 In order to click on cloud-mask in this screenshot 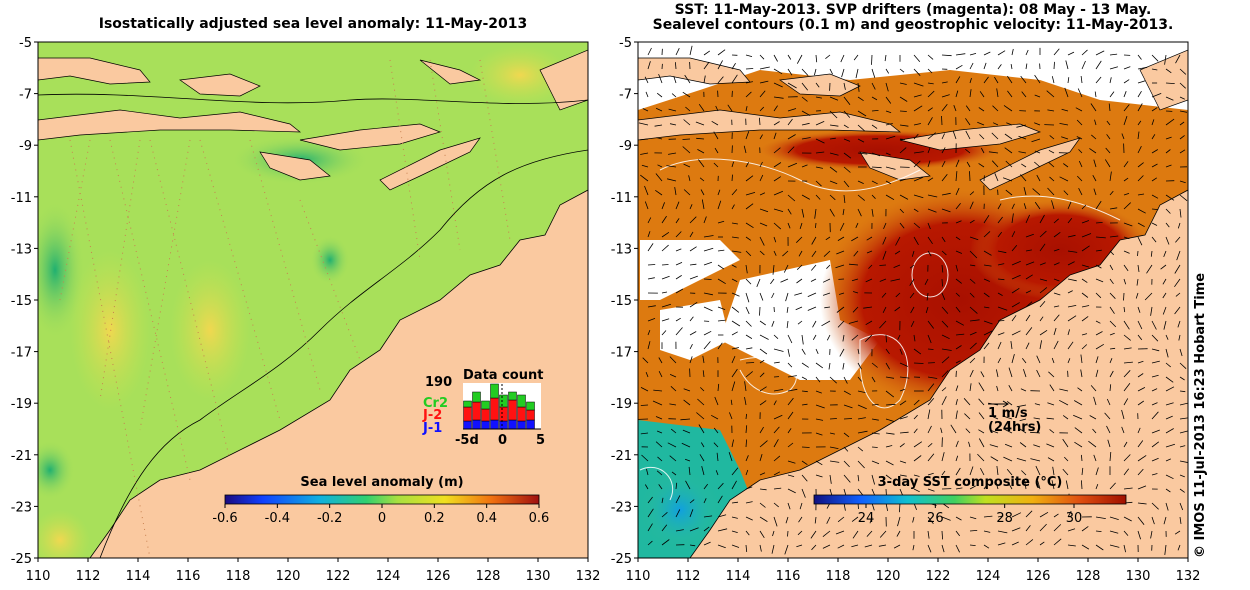, I will do `click(913, 76)`.